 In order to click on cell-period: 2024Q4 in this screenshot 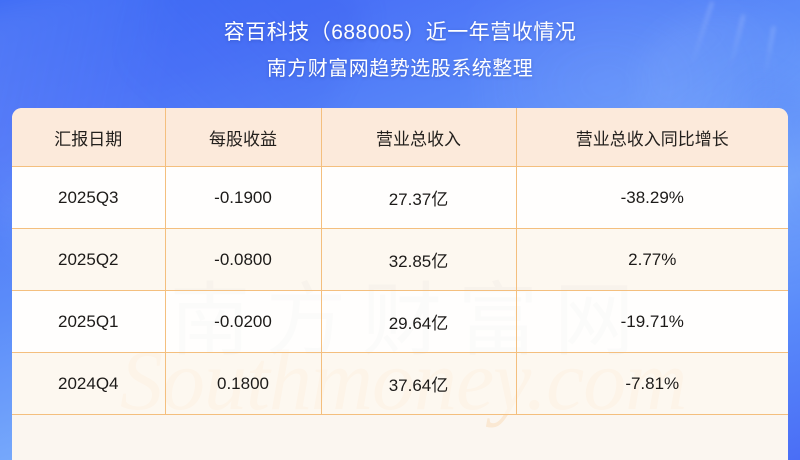, I will do `click(89, 383)`.